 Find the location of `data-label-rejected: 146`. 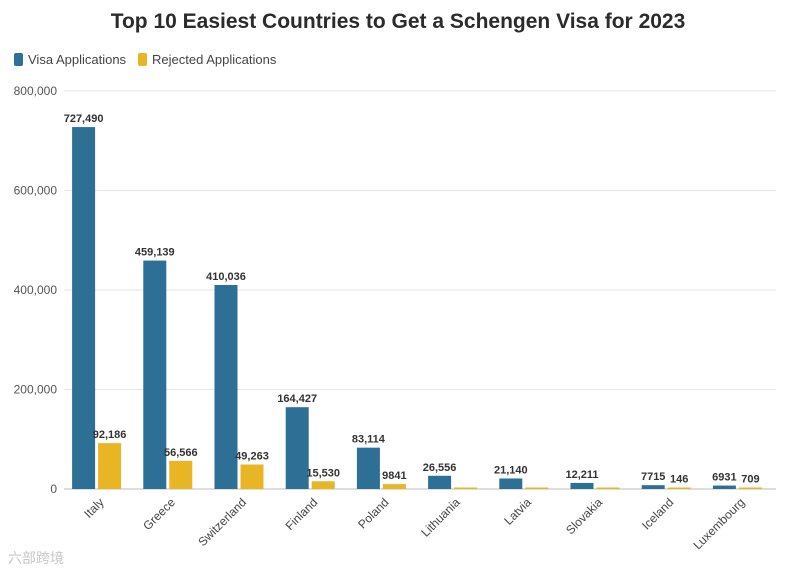

data-label-rejected: 146 is located at coordinates (679, 480).